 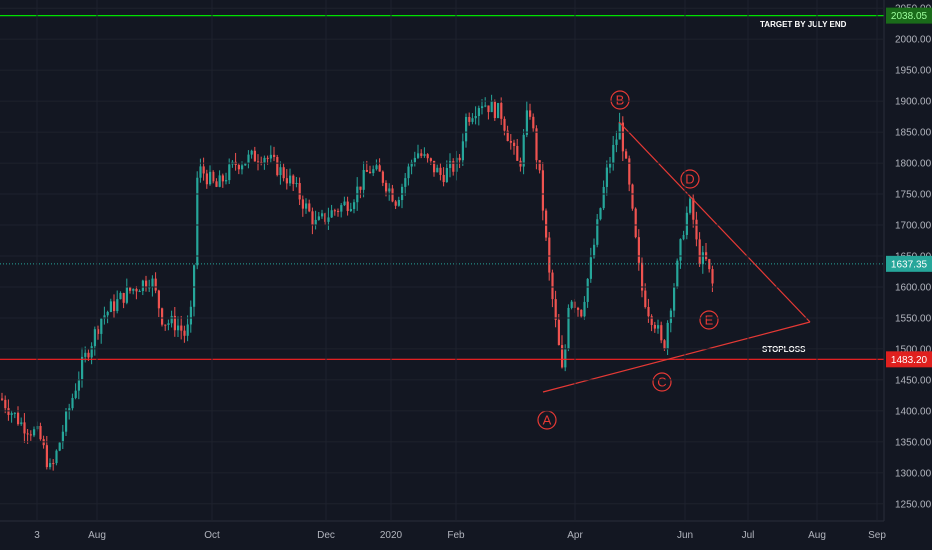 What do you see at coordinates (909, 15) in the screenshot?
I see `target-price-badge` at bounding box center [909, 15].